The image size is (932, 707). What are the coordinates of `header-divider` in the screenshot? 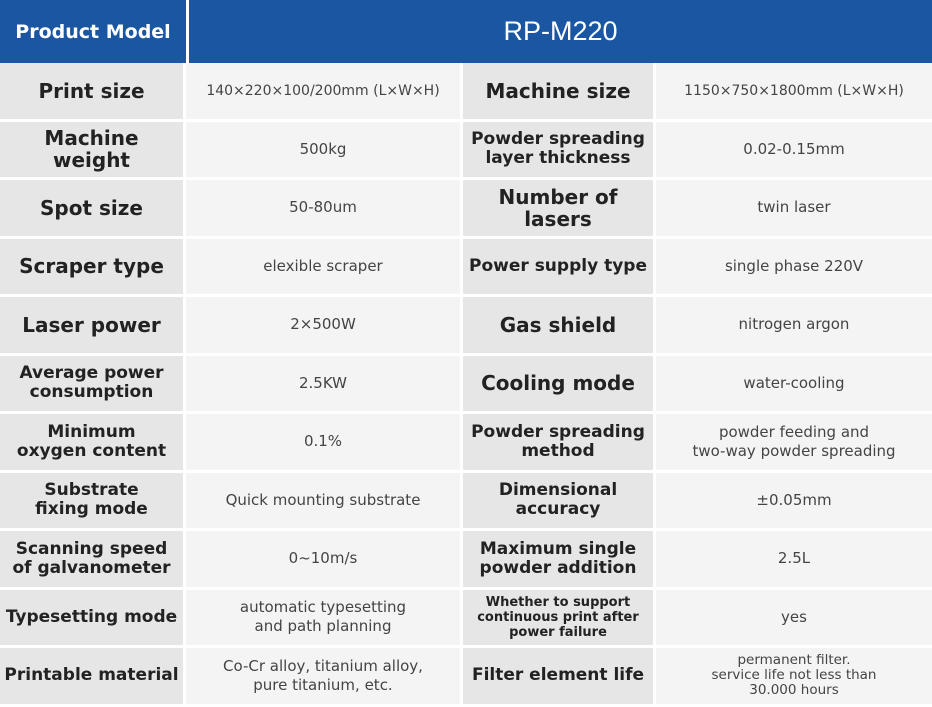 It's located at (187, 31).